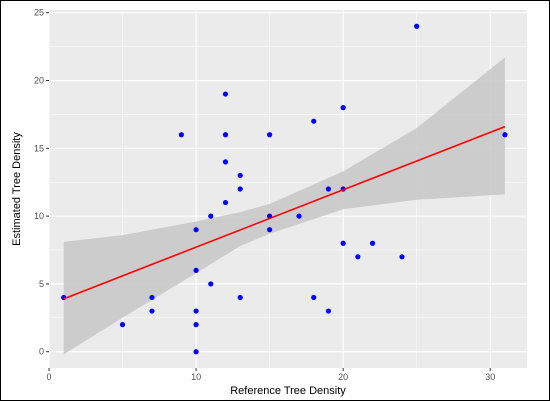  What do you see at coordinates (39, 81) in the screenshot?
I see `y-tick-label: 20` at bounding box center [39, 81].